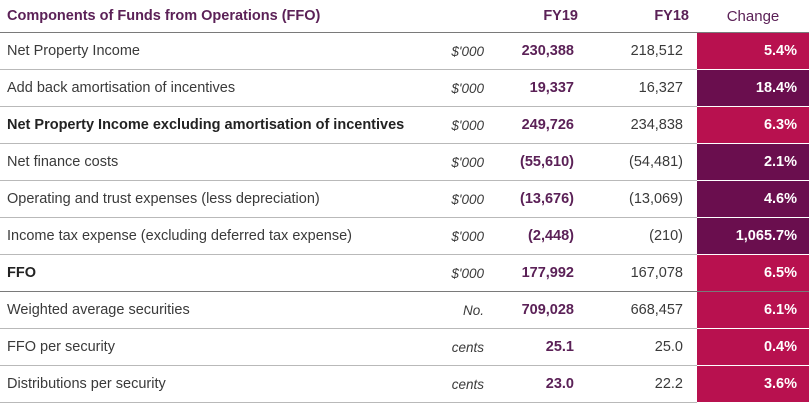  What do you see at coordinates (641, 347) in the screenshot?
I see `row-fy18-value: 25.0` at bounding box center [641, 347].